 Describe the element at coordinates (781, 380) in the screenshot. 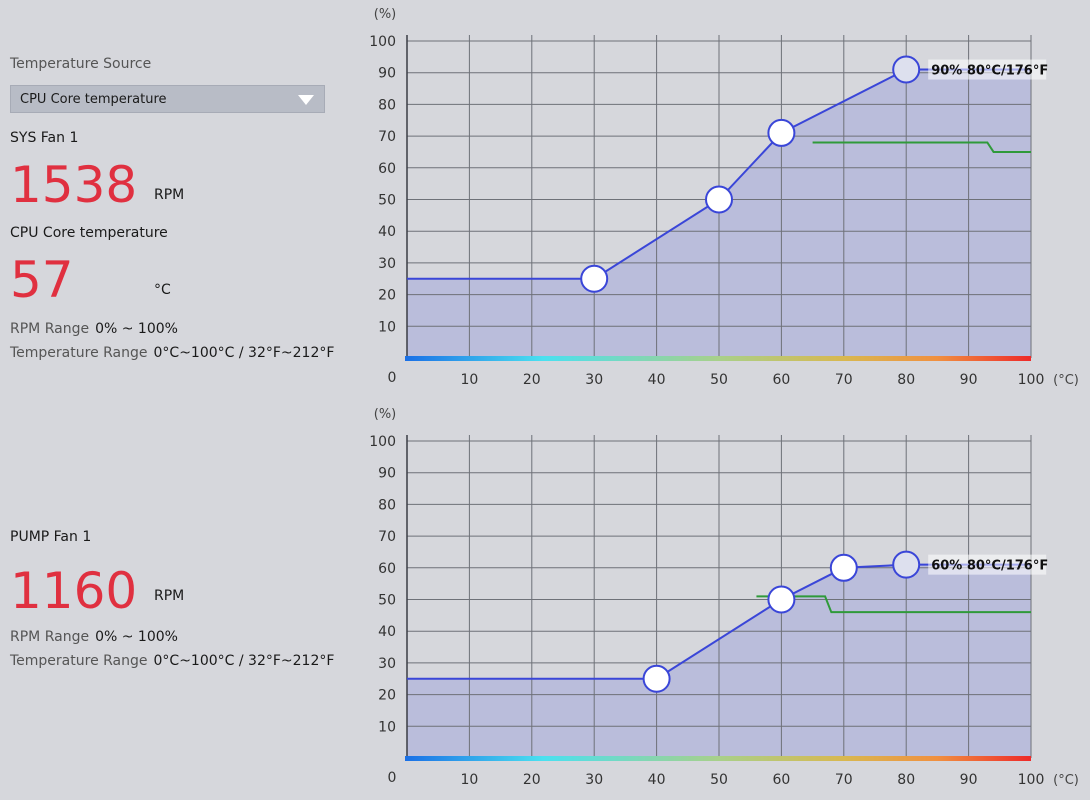

I see `sys-x-tick-label: 60` at that location.